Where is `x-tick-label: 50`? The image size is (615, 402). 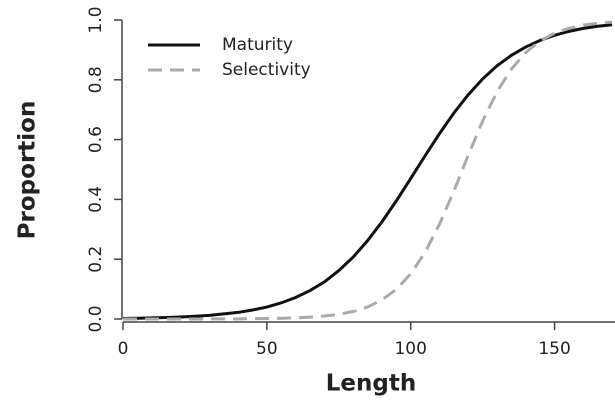 x-tick-label: 50 is located at coordinates (267, 349).